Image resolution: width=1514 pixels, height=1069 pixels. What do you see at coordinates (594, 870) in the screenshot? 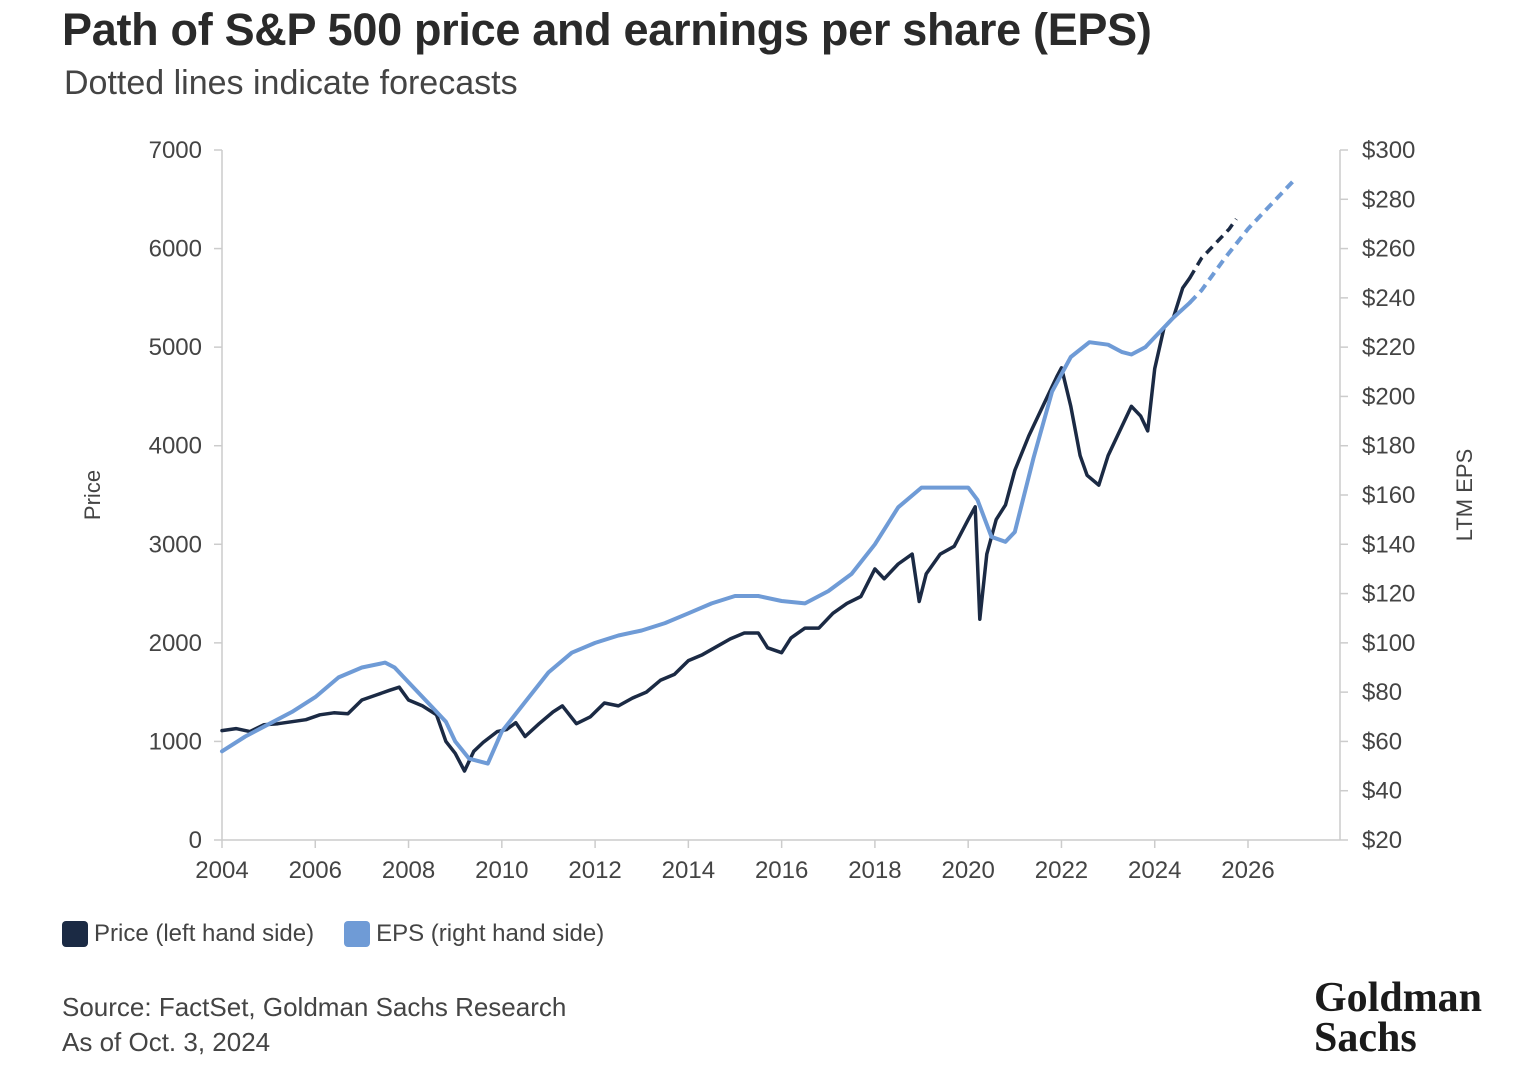
I see `x-tick-label: 2012` at bounding box center [594, 870].